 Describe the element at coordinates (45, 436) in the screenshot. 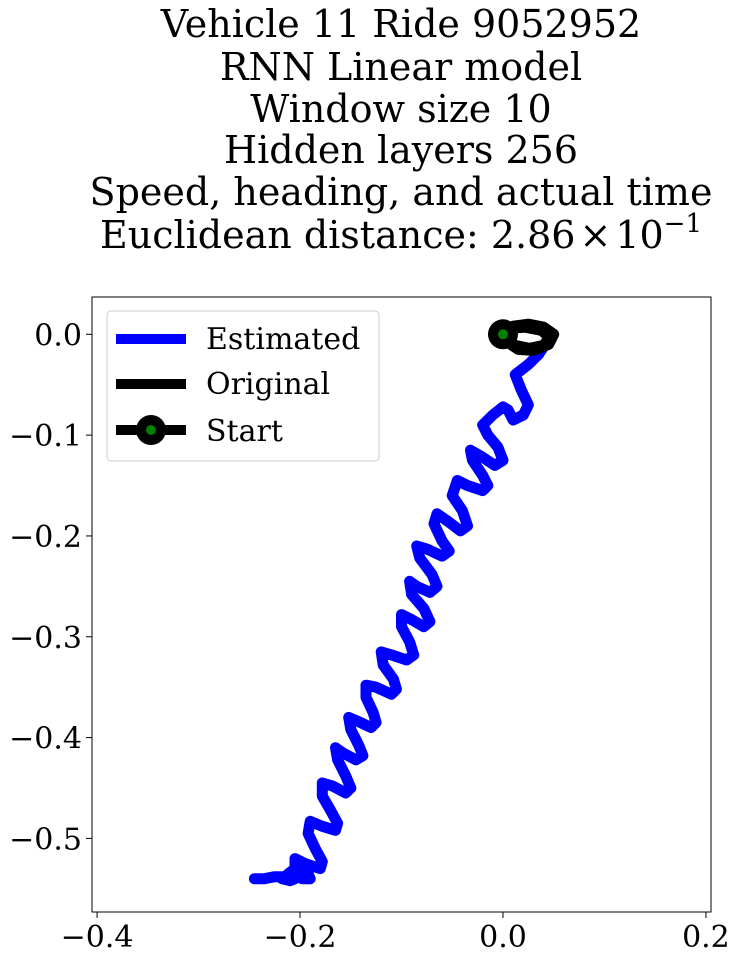

I see `y-tick-label: −0.1` at that location.